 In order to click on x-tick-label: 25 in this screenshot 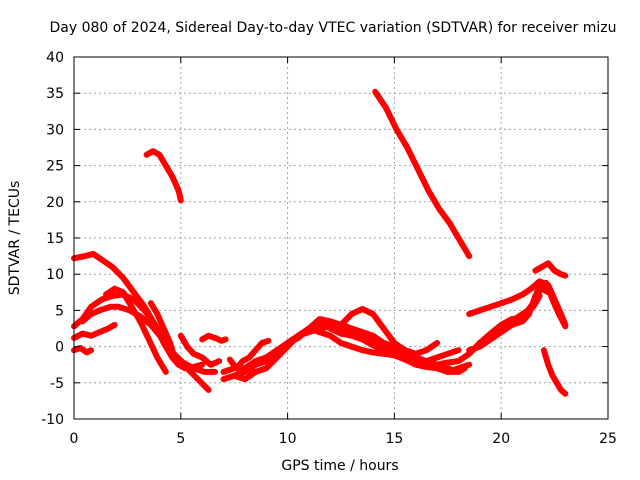, I will do `click(608, 439)`.